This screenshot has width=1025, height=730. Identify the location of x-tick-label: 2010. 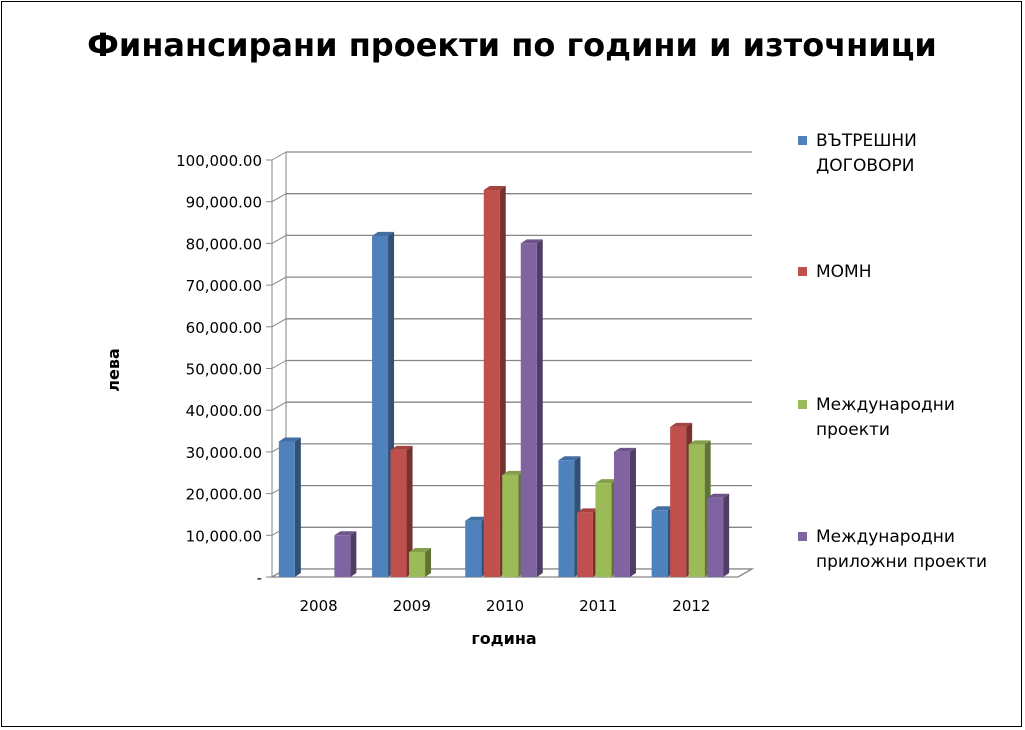
(505, 606).